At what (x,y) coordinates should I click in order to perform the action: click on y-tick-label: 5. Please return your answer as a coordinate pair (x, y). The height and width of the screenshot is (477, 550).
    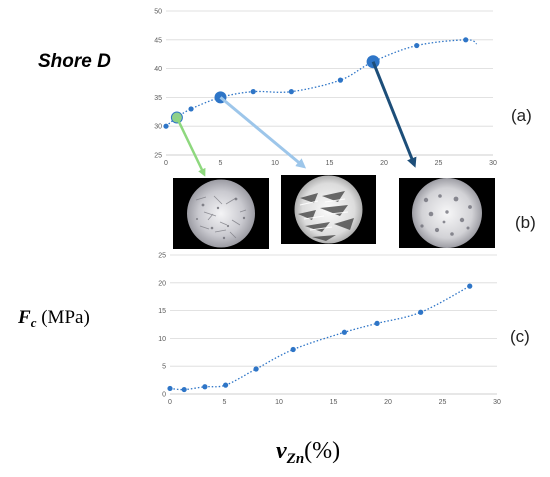
    Looking at the image, I should click on (164, 367).